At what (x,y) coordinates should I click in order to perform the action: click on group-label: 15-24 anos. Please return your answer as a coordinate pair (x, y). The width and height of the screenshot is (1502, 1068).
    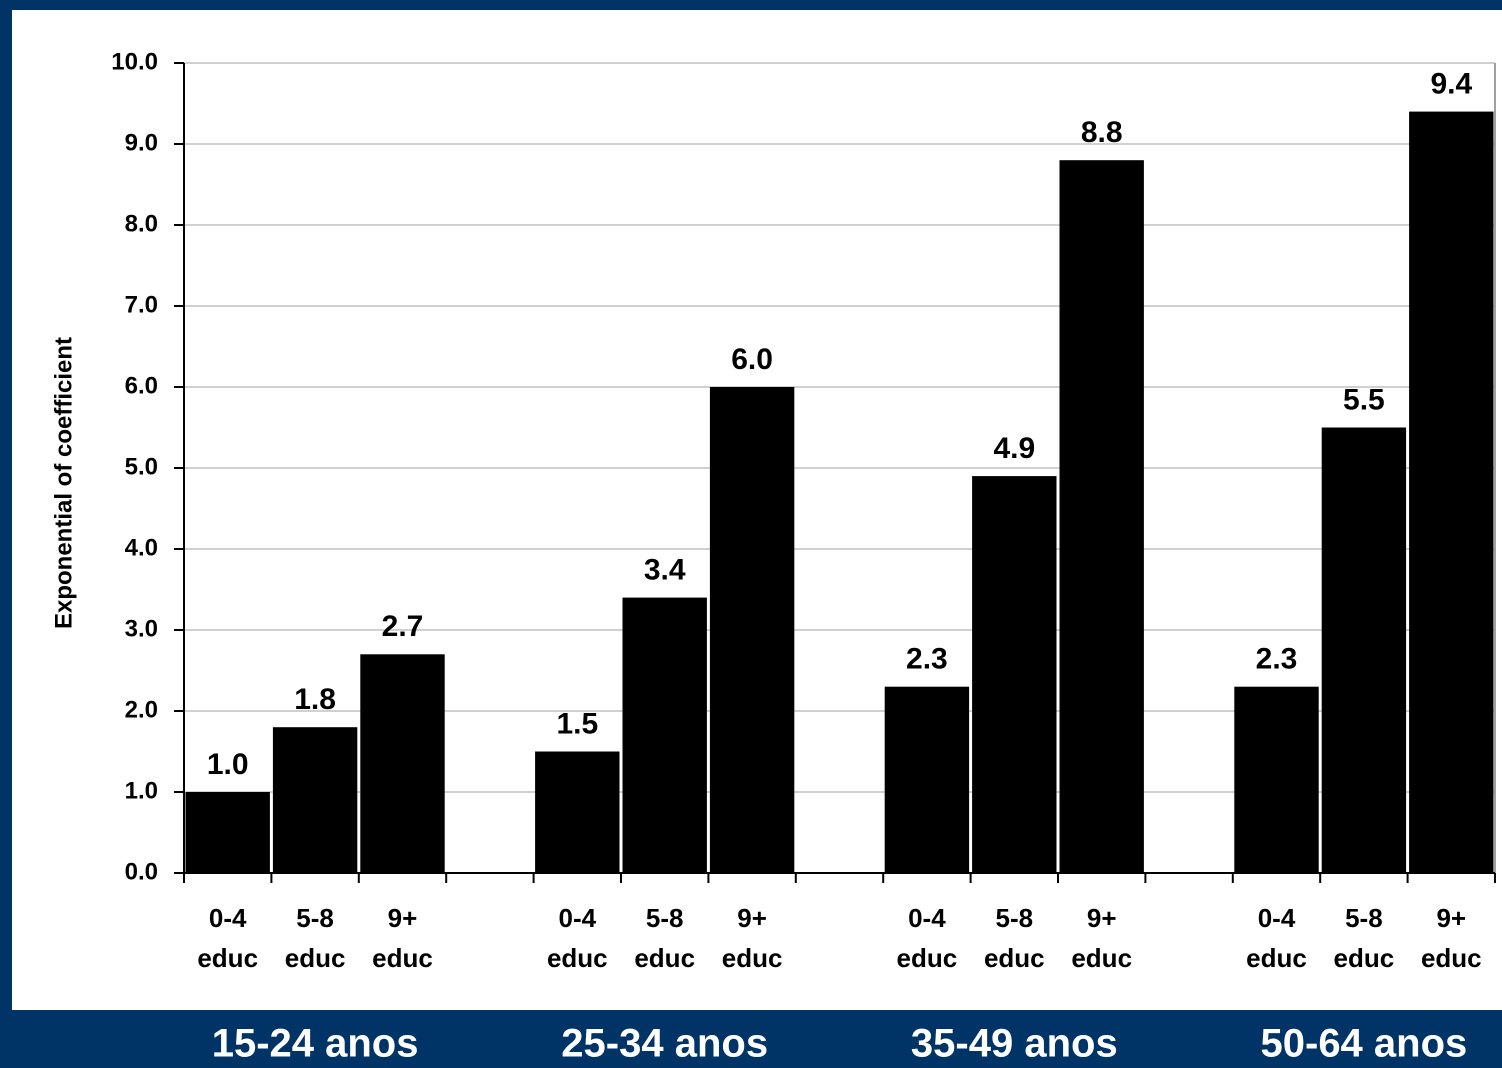
    Looking at the image, I should click on (315, 1044).